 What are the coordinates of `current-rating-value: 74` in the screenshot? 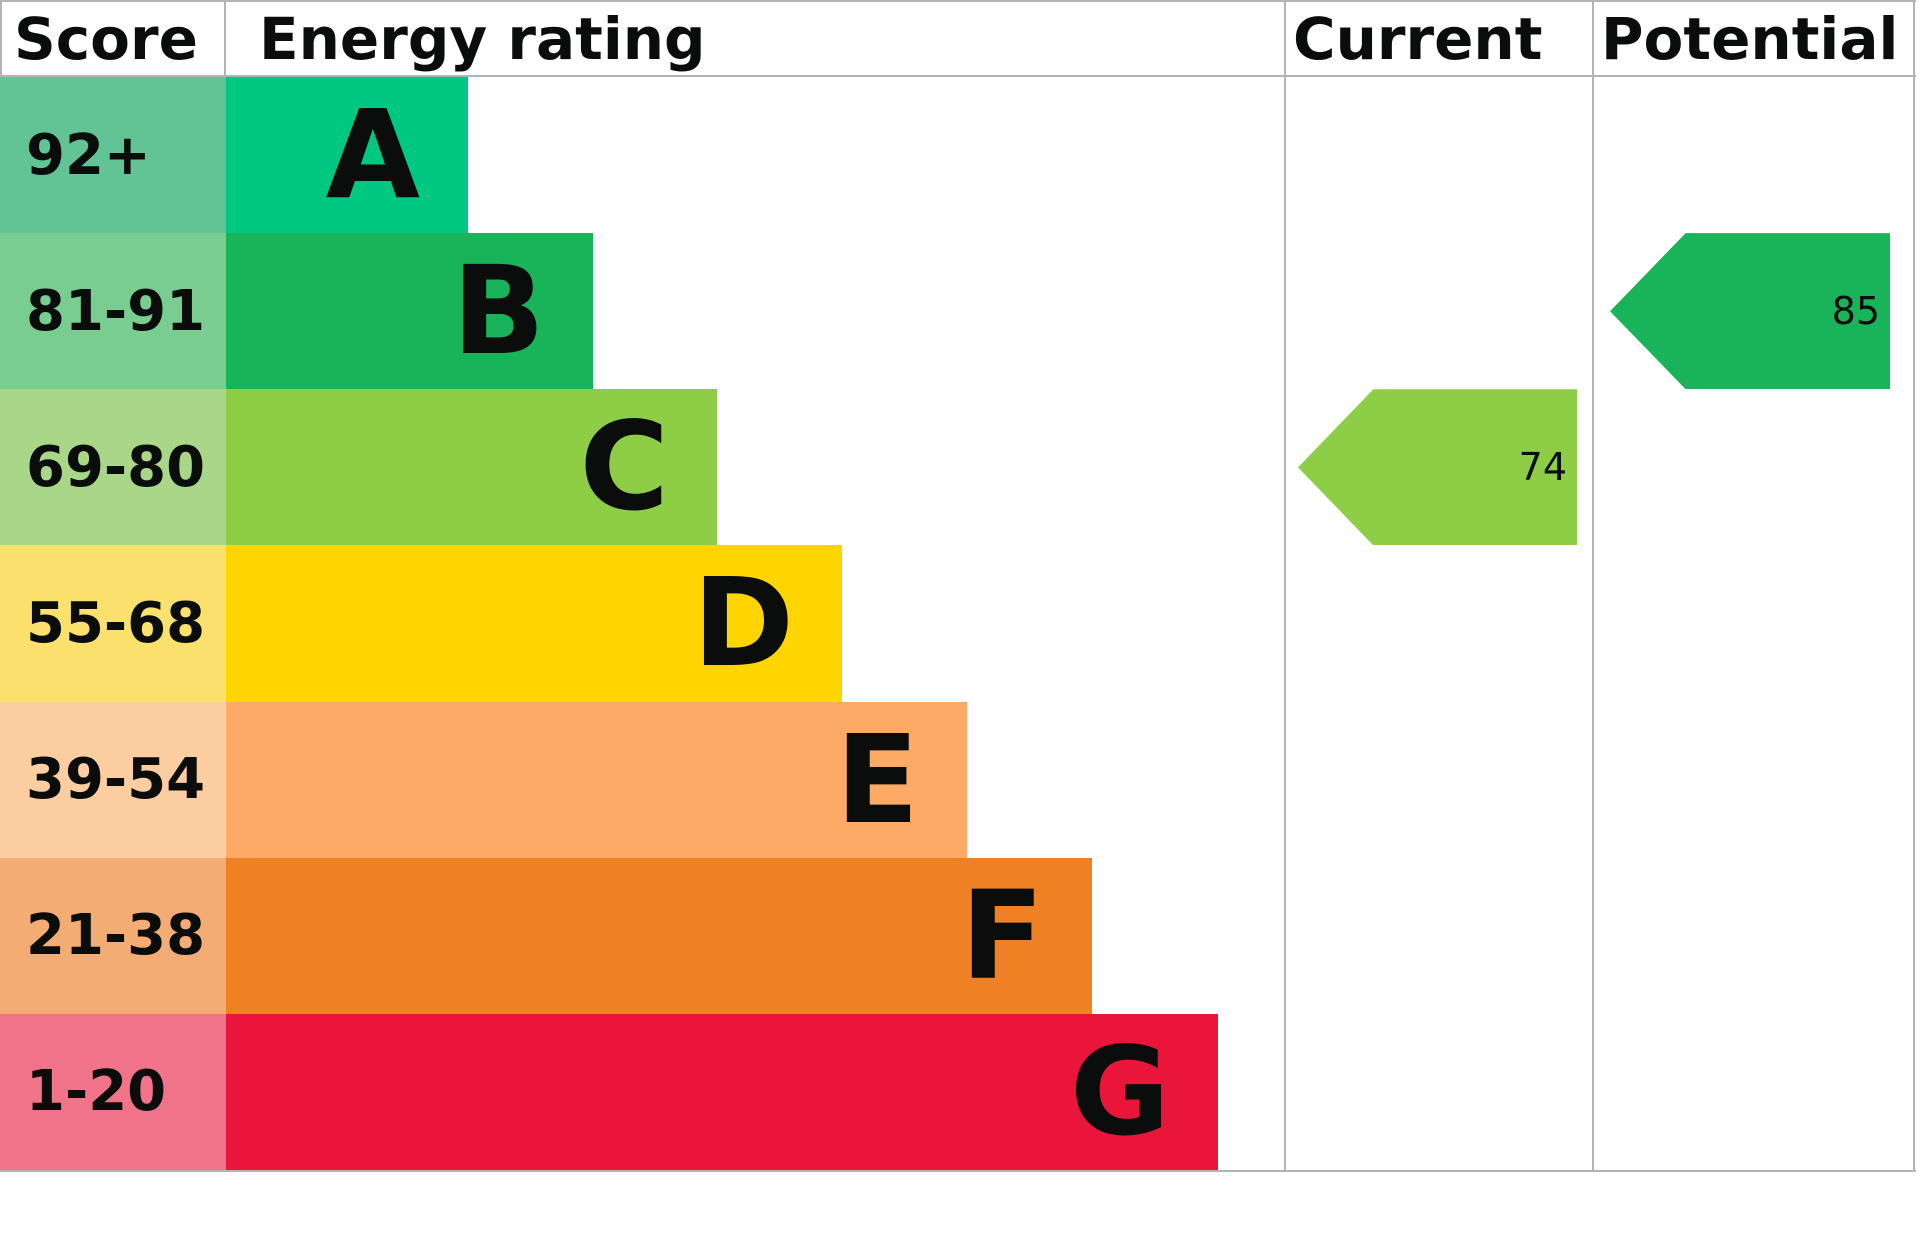 It's located at (1542, 467).